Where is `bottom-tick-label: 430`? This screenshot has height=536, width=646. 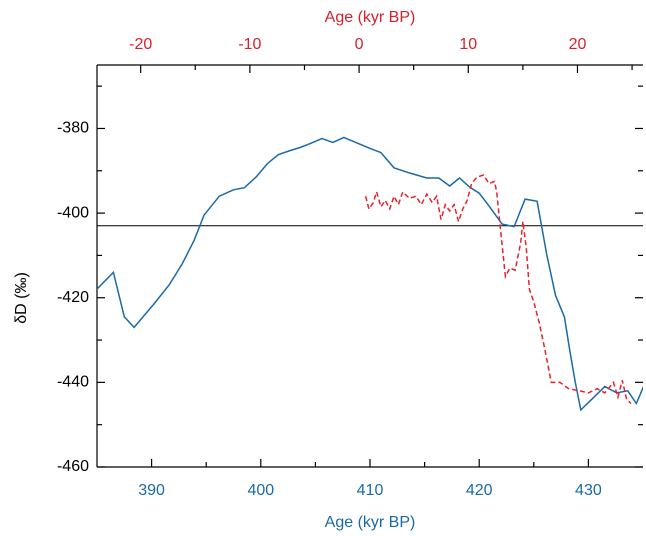 bottom-tick-label: 430 is located at coordinates (588, 490).